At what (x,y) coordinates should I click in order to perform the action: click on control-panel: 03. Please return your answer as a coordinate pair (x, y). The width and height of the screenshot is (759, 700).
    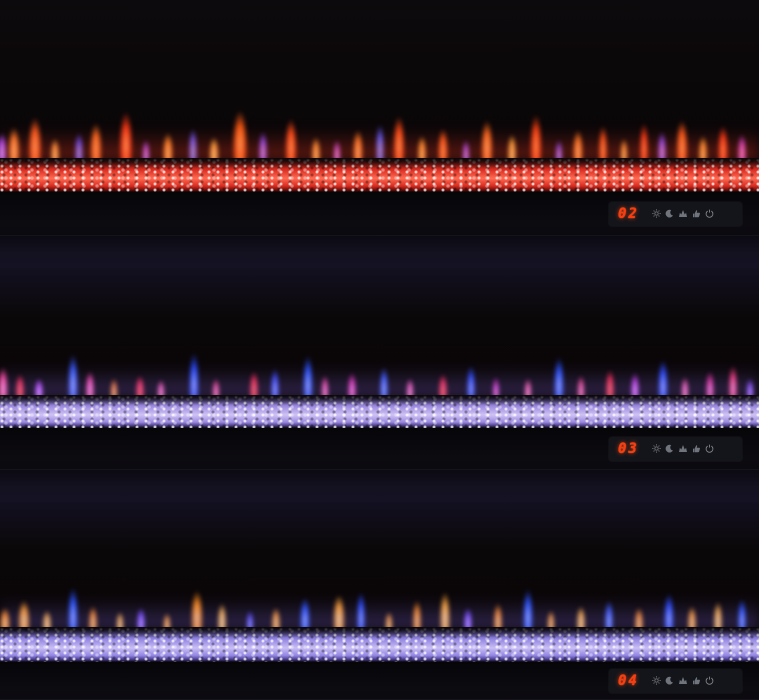
    Looking at the image, I should click on (675, 448).